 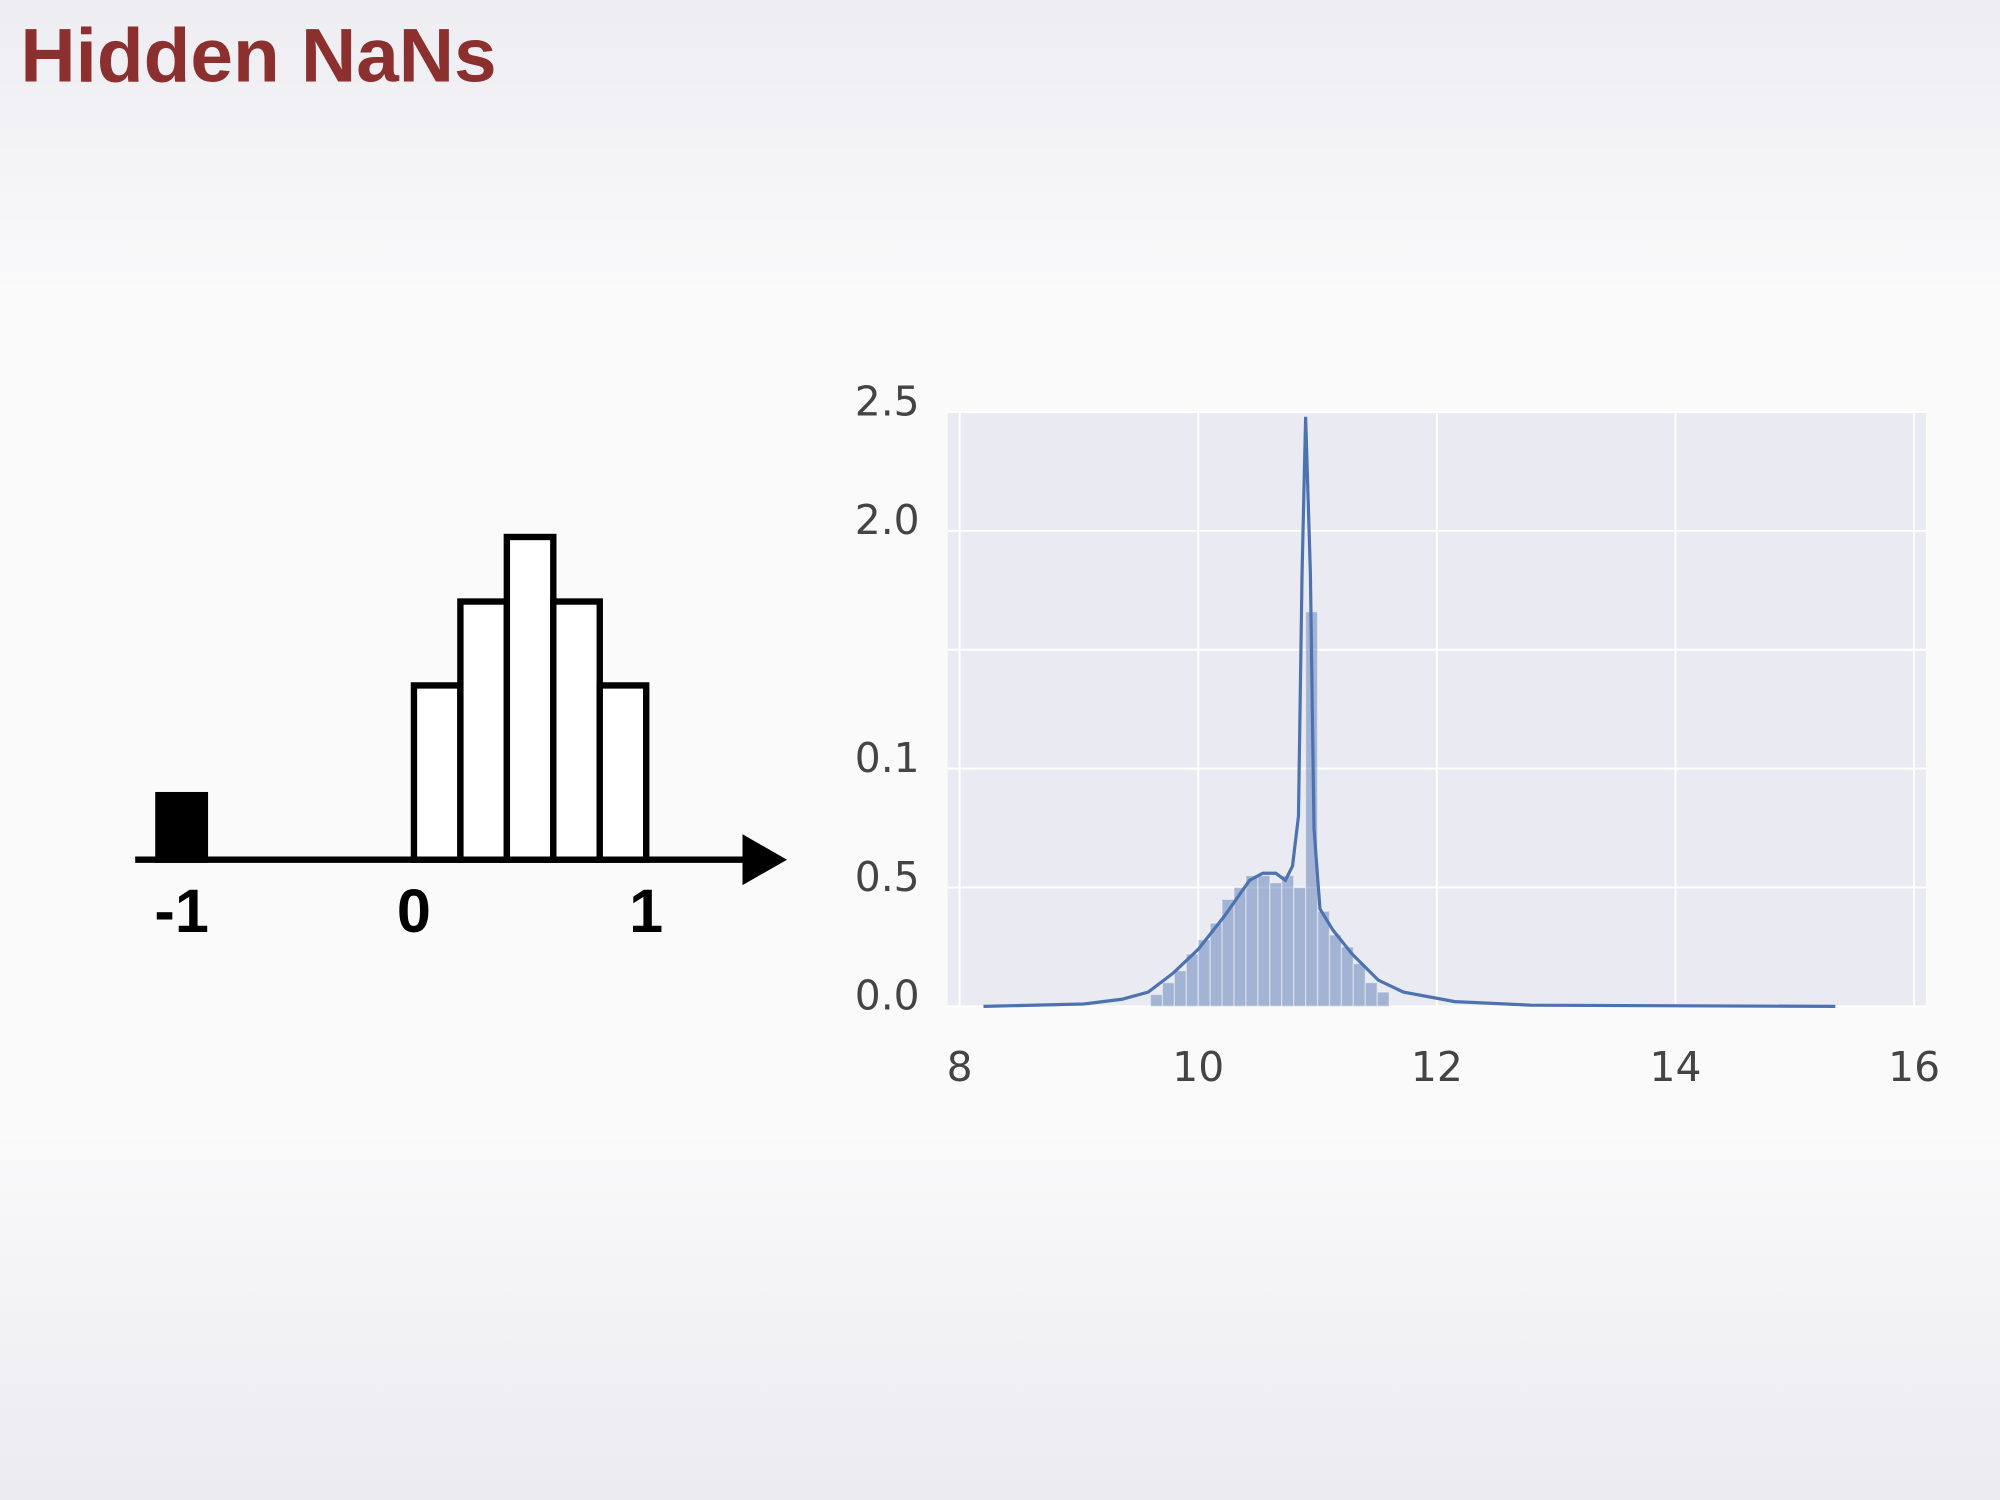 What do you see at coordinates (960, 1067) in the screenshot?
I see `x-tick-label: 8` at bounding box center [960, 1067].